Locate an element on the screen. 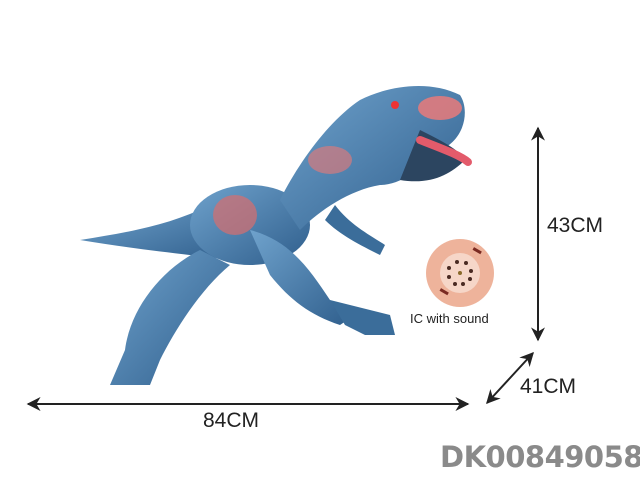  speaker-caption: IC with sound is located at coordinates (449, 318).